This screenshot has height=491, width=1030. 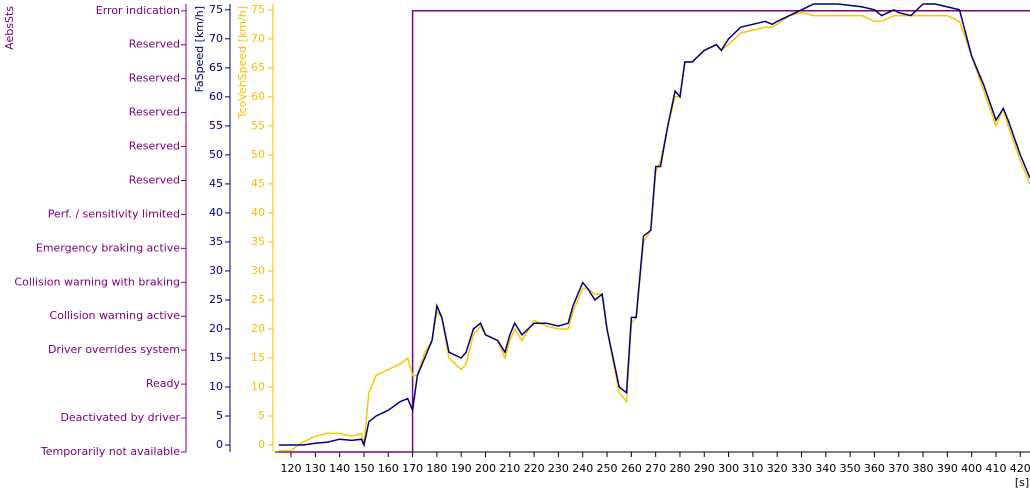 I want to click on x-tick-label: 180, so click(x=436, y=468).